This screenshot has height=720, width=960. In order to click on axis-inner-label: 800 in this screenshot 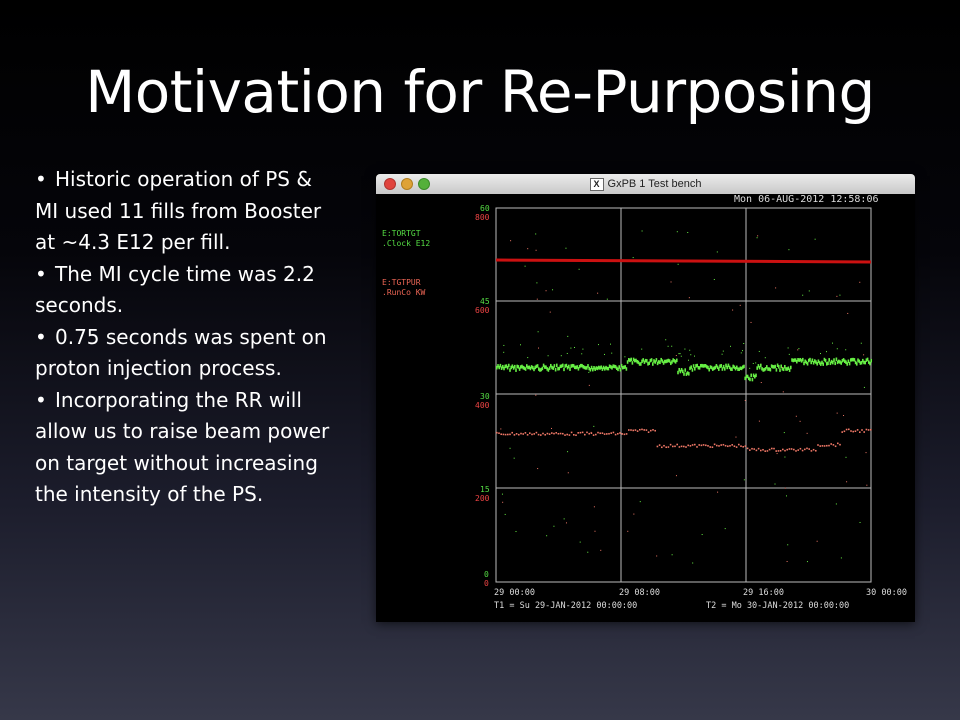, I will do `click(482, 217)`.